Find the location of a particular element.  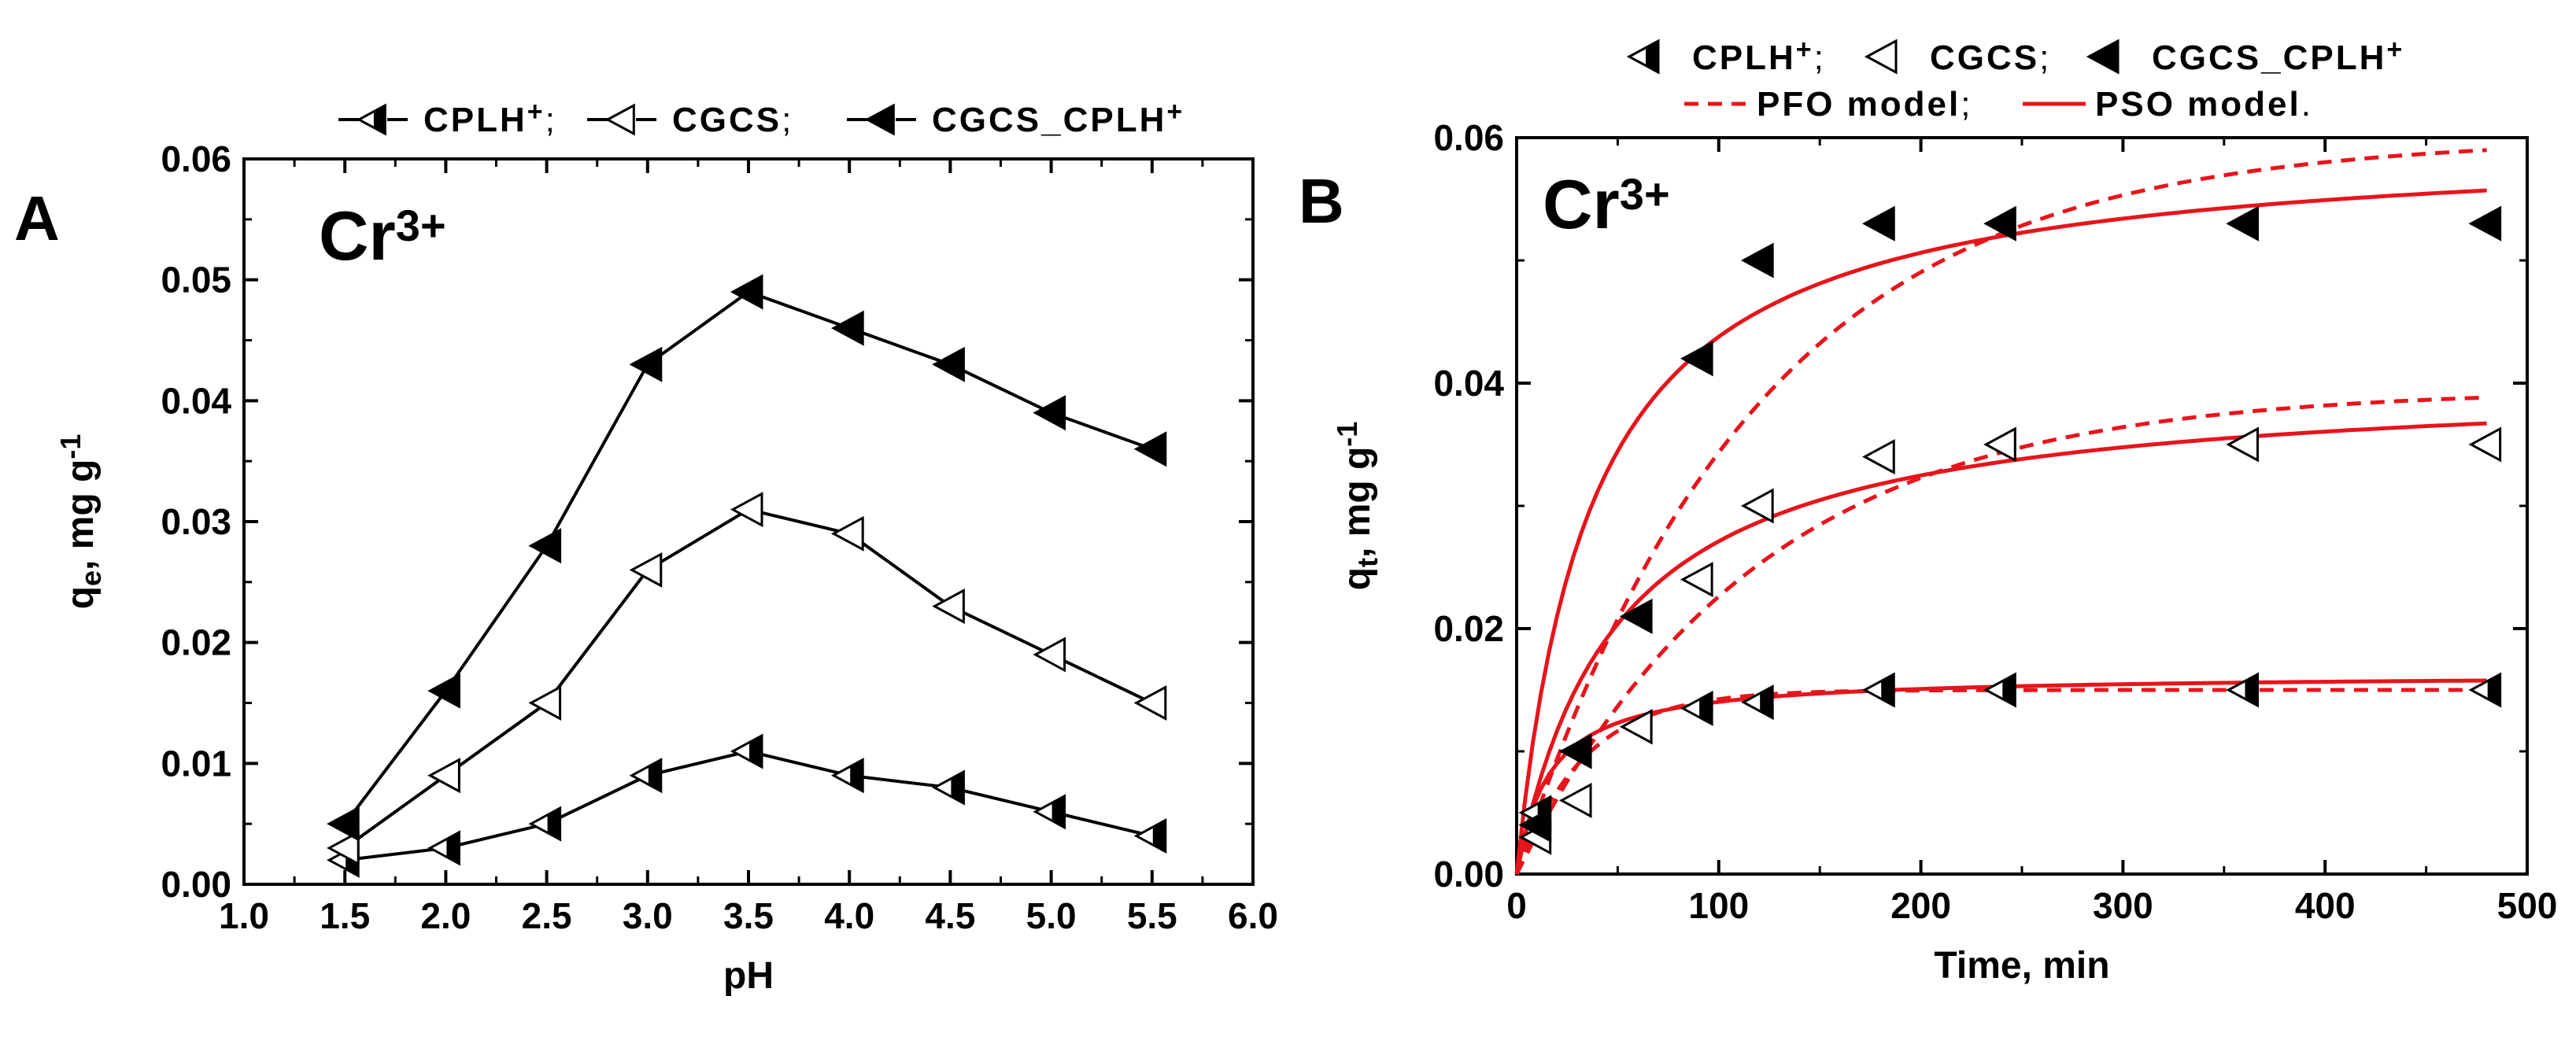

panel-label: B is located at coordinates (1321, 201).